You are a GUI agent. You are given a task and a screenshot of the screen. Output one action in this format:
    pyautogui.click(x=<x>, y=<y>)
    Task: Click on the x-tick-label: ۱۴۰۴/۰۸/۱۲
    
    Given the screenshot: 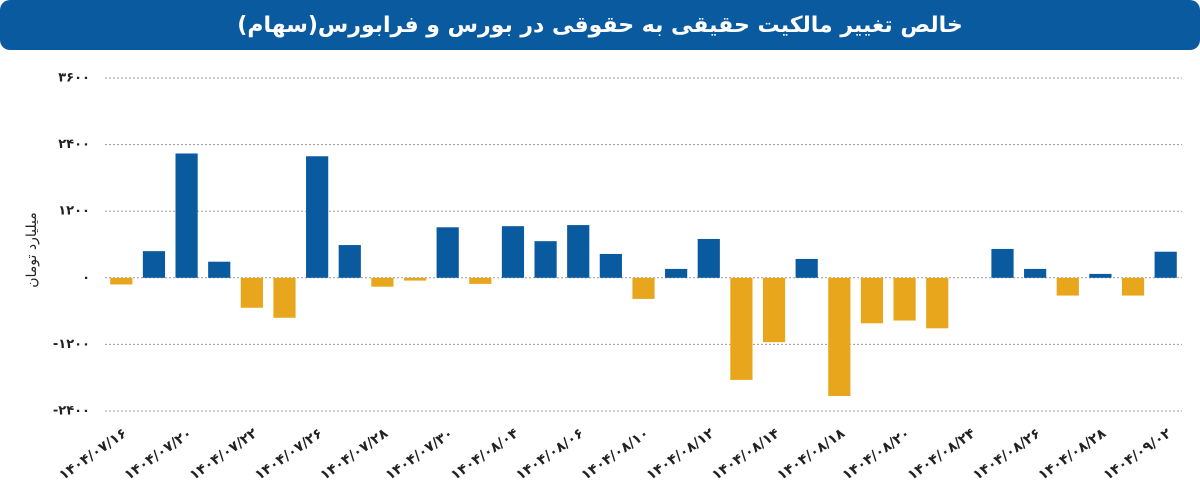 What is the action you would take?
    pyautogui.click(x=681, y=454)
    